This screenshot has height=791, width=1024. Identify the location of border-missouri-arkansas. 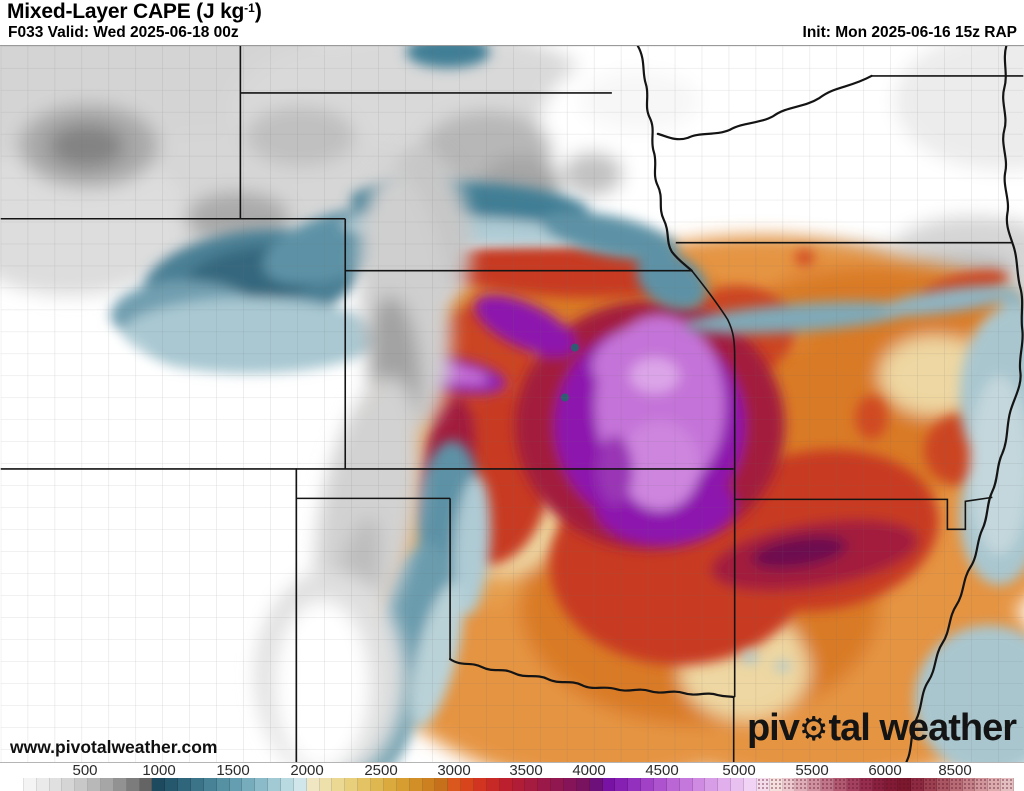
(863, 513).